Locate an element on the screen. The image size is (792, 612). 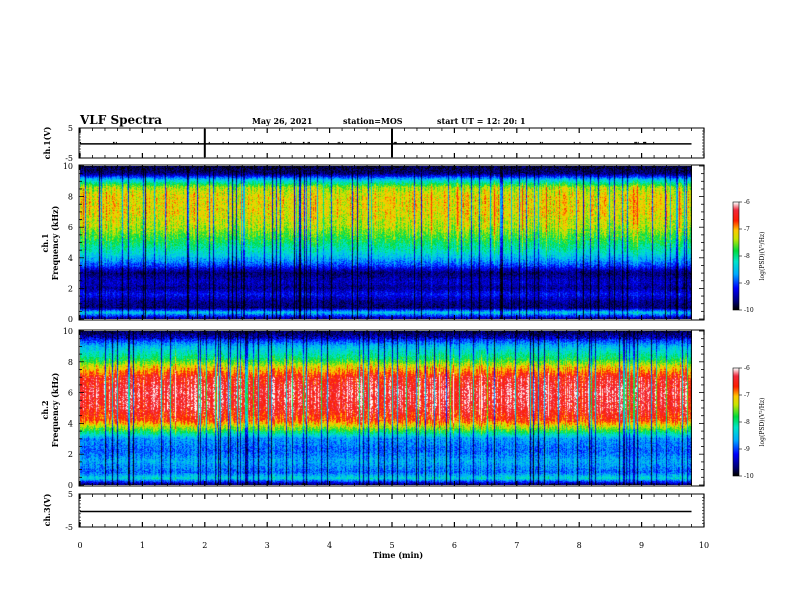
time-axis-tick-labels: 0 1 2 3 4 5 6 7 8 9 10 is located at coordinates (393, 545).